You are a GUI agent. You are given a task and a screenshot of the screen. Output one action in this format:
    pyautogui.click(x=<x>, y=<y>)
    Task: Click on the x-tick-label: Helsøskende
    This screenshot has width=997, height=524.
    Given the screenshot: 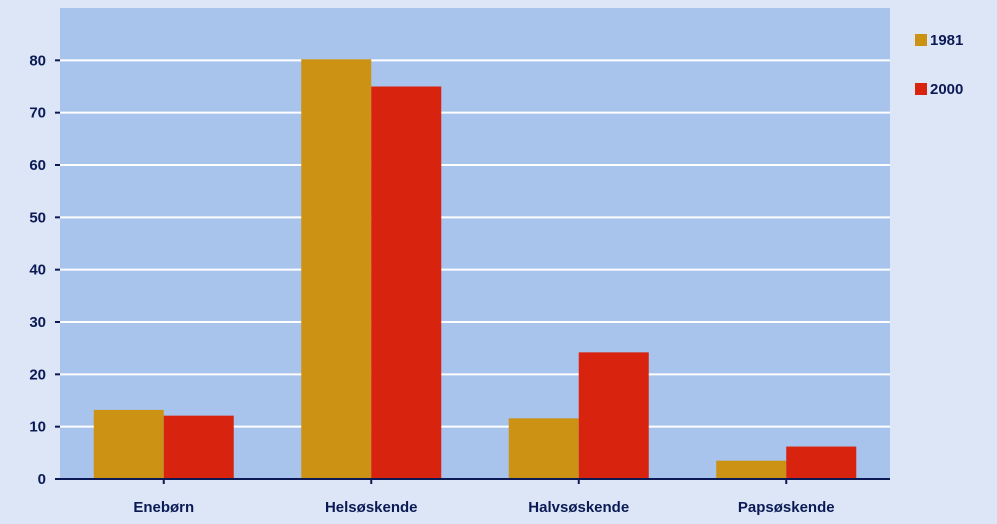 What is the action you would take?
    pyautogui.click(x=371, y=507)
    